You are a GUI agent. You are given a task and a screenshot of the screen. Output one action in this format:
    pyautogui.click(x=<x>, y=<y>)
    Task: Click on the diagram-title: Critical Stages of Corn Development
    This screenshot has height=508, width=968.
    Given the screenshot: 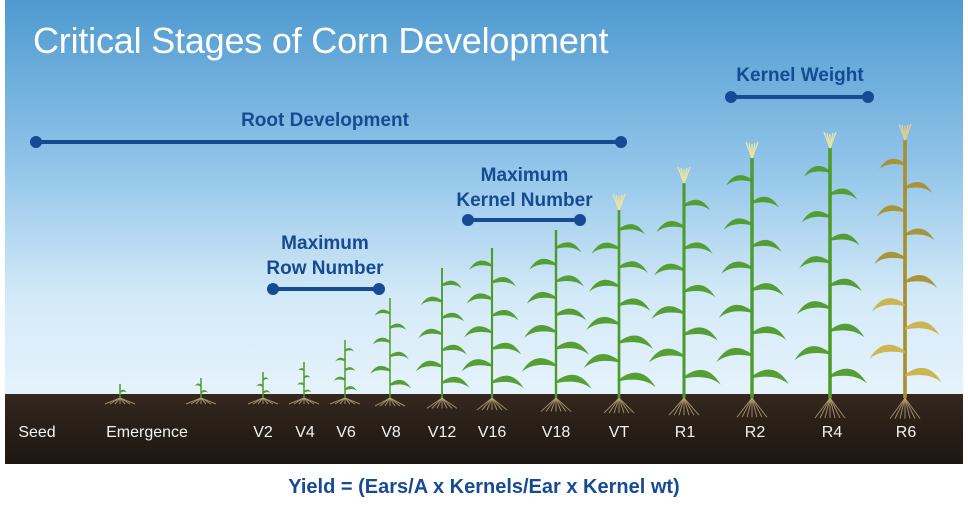 What is the action you would take?
    pyautogui.click(x=321, y=40)
    